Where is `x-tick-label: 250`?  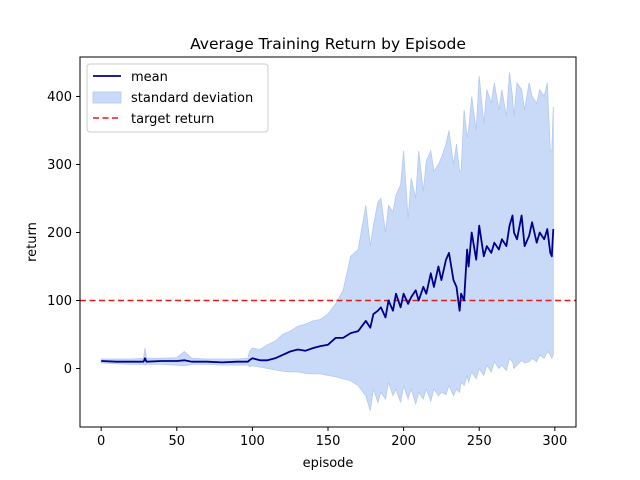
x-tick-label: 250 is located at coordinates (479, 441).